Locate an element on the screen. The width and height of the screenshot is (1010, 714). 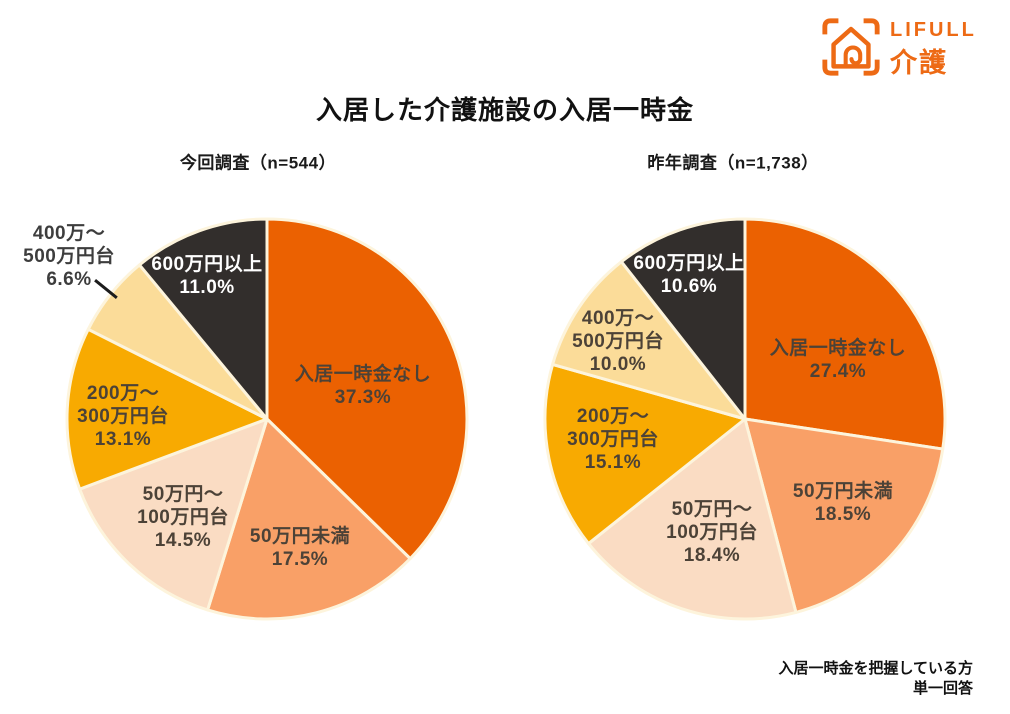
slice-label-left-400-500man: 400万～ 500万円台 6.6% is located at coordinates (69, 257).